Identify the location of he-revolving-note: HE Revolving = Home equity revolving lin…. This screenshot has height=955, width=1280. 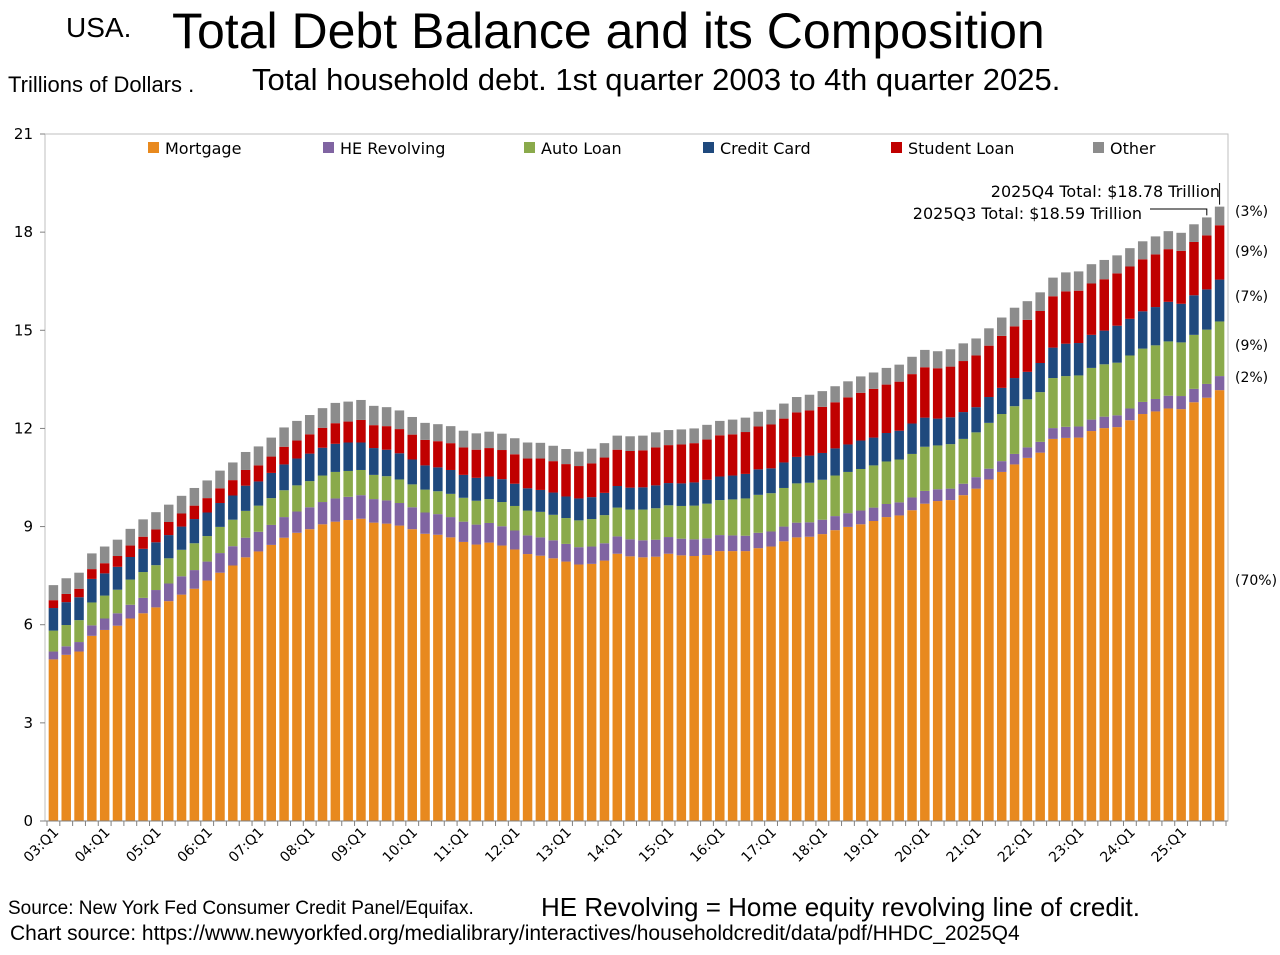
(841, 907).